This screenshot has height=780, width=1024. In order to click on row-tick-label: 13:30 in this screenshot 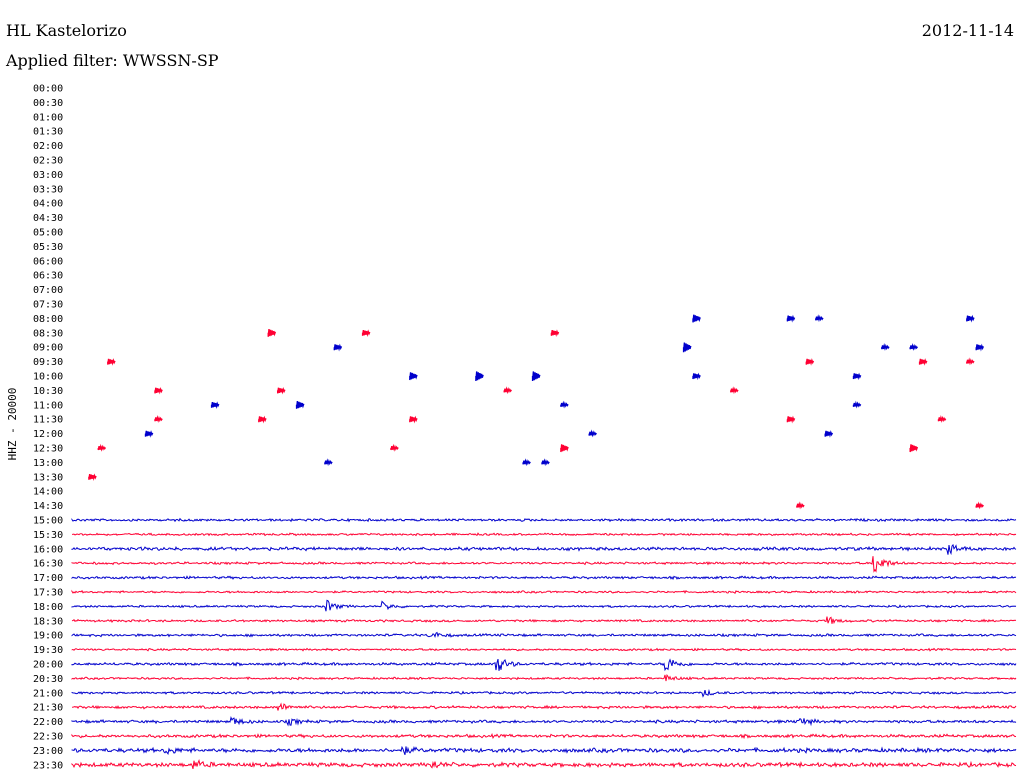, I will do `click(48, 477)`.